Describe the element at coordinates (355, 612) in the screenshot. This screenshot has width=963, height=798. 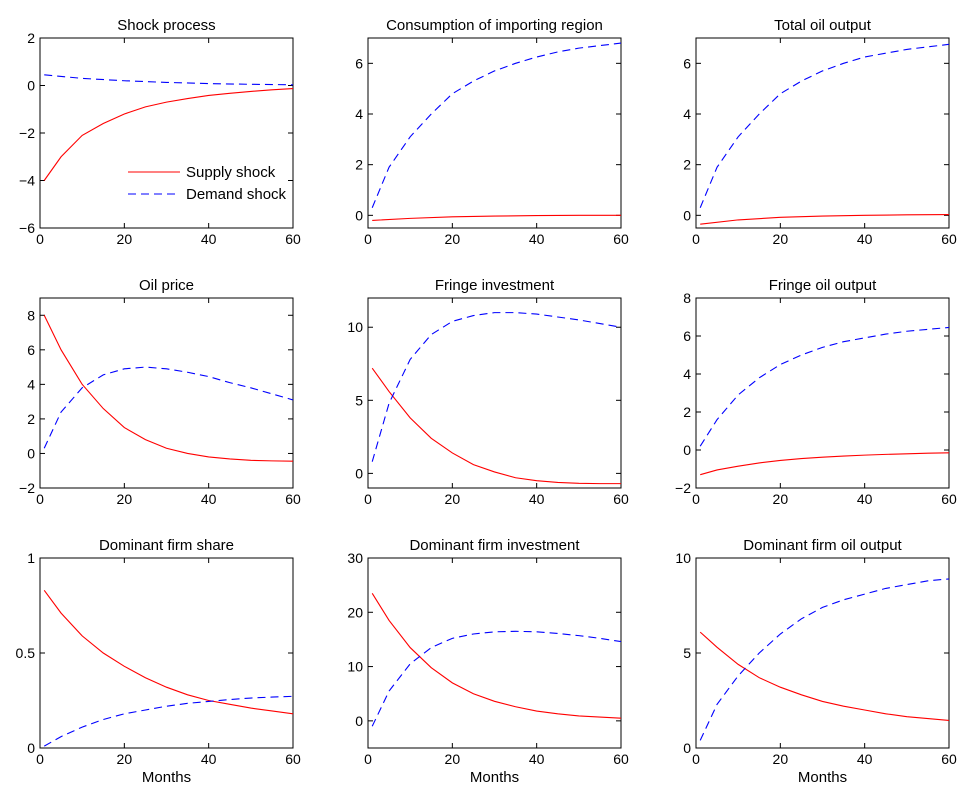
I see `y-tick-label: 20` at that location.